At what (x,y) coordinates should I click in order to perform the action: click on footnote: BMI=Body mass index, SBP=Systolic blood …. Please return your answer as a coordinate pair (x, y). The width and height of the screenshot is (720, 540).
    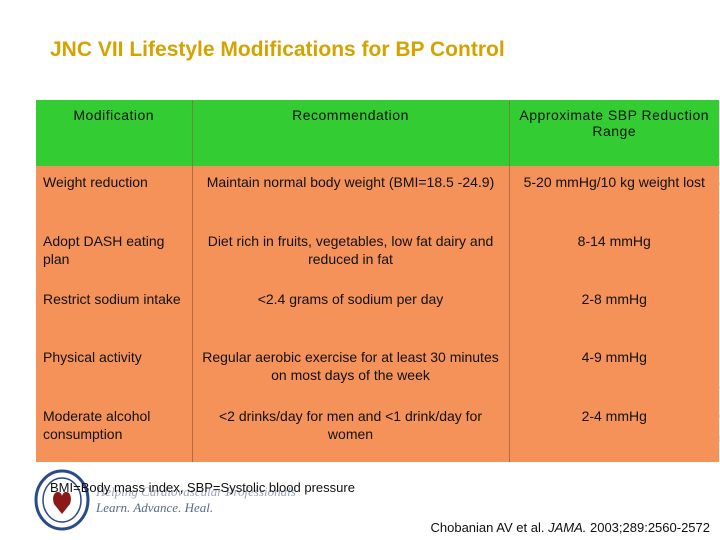
    Looking at the image, I should click on (202, 487).